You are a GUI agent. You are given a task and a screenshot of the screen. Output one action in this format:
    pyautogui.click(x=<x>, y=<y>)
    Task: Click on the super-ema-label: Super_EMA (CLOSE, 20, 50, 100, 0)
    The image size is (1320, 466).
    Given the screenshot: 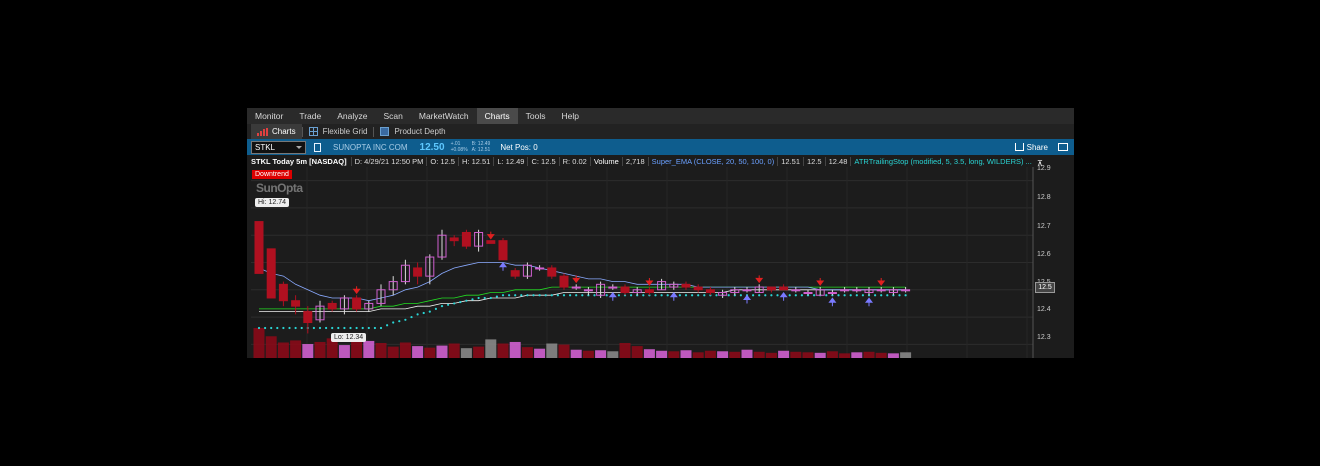 What is the action you would take?
    pyautogui.click(x=712, y=161)
    